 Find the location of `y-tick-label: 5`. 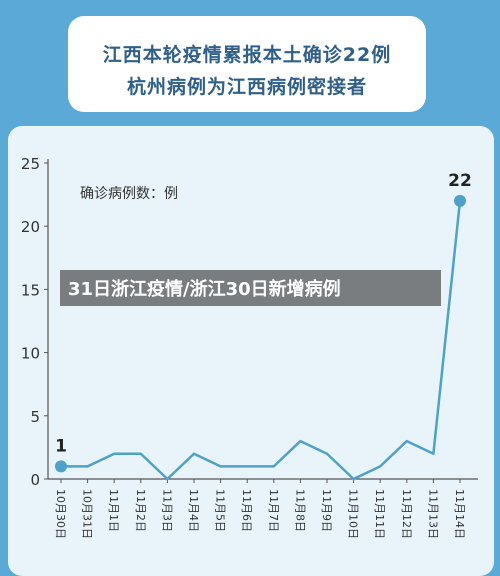

y-tick-label: 5 is located at coordinates (35, 417).